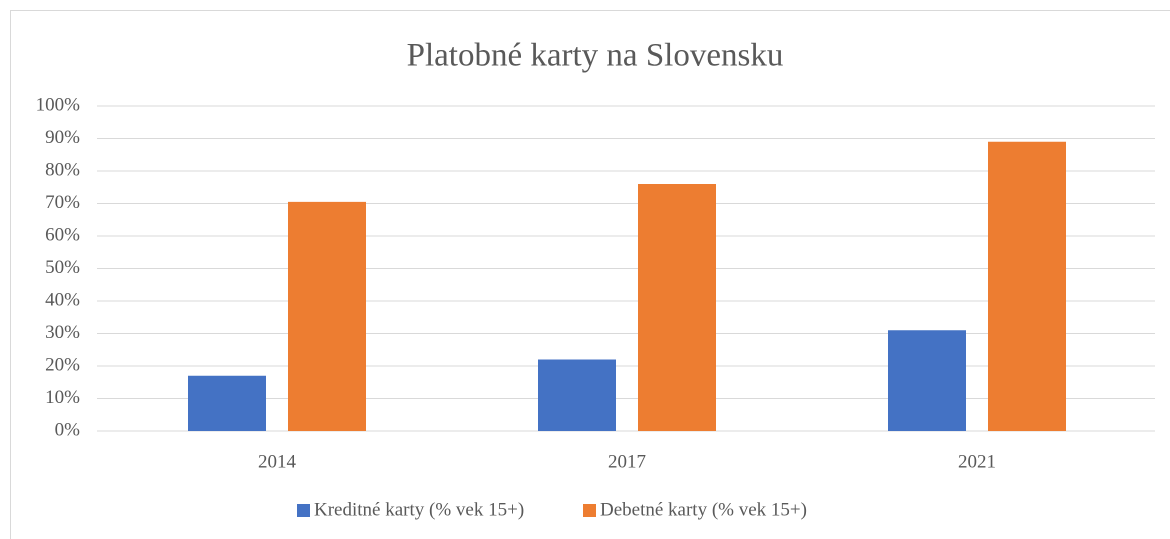 The height and width of the screenshot is (539, 1170). Describe the element at coordinates (62, 202) in the screenshot. I see `y-tick-label: 70%` at that location.